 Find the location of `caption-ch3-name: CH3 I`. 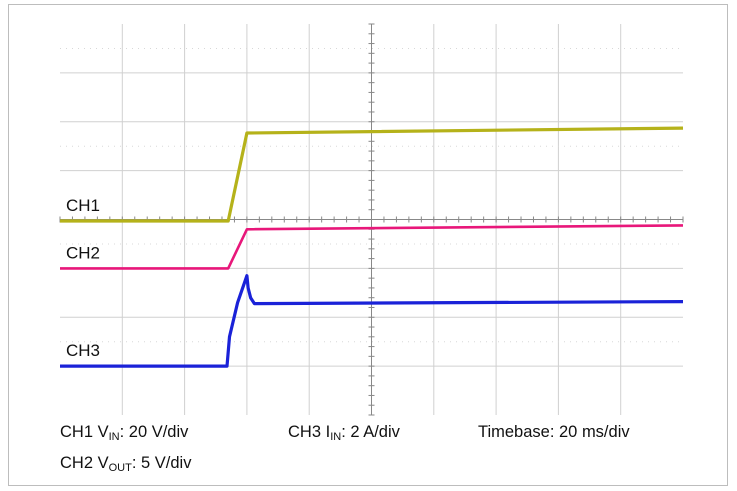

caption-ch3-name: CH3 I is located at coordinates (309, 432).